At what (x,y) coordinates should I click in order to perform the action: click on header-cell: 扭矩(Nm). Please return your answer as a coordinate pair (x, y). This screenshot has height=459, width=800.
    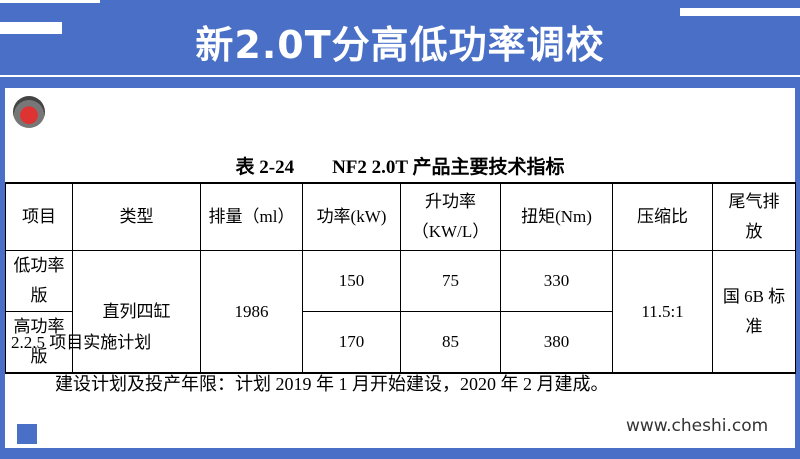
    Looking at the image, I should click on (556, 216).